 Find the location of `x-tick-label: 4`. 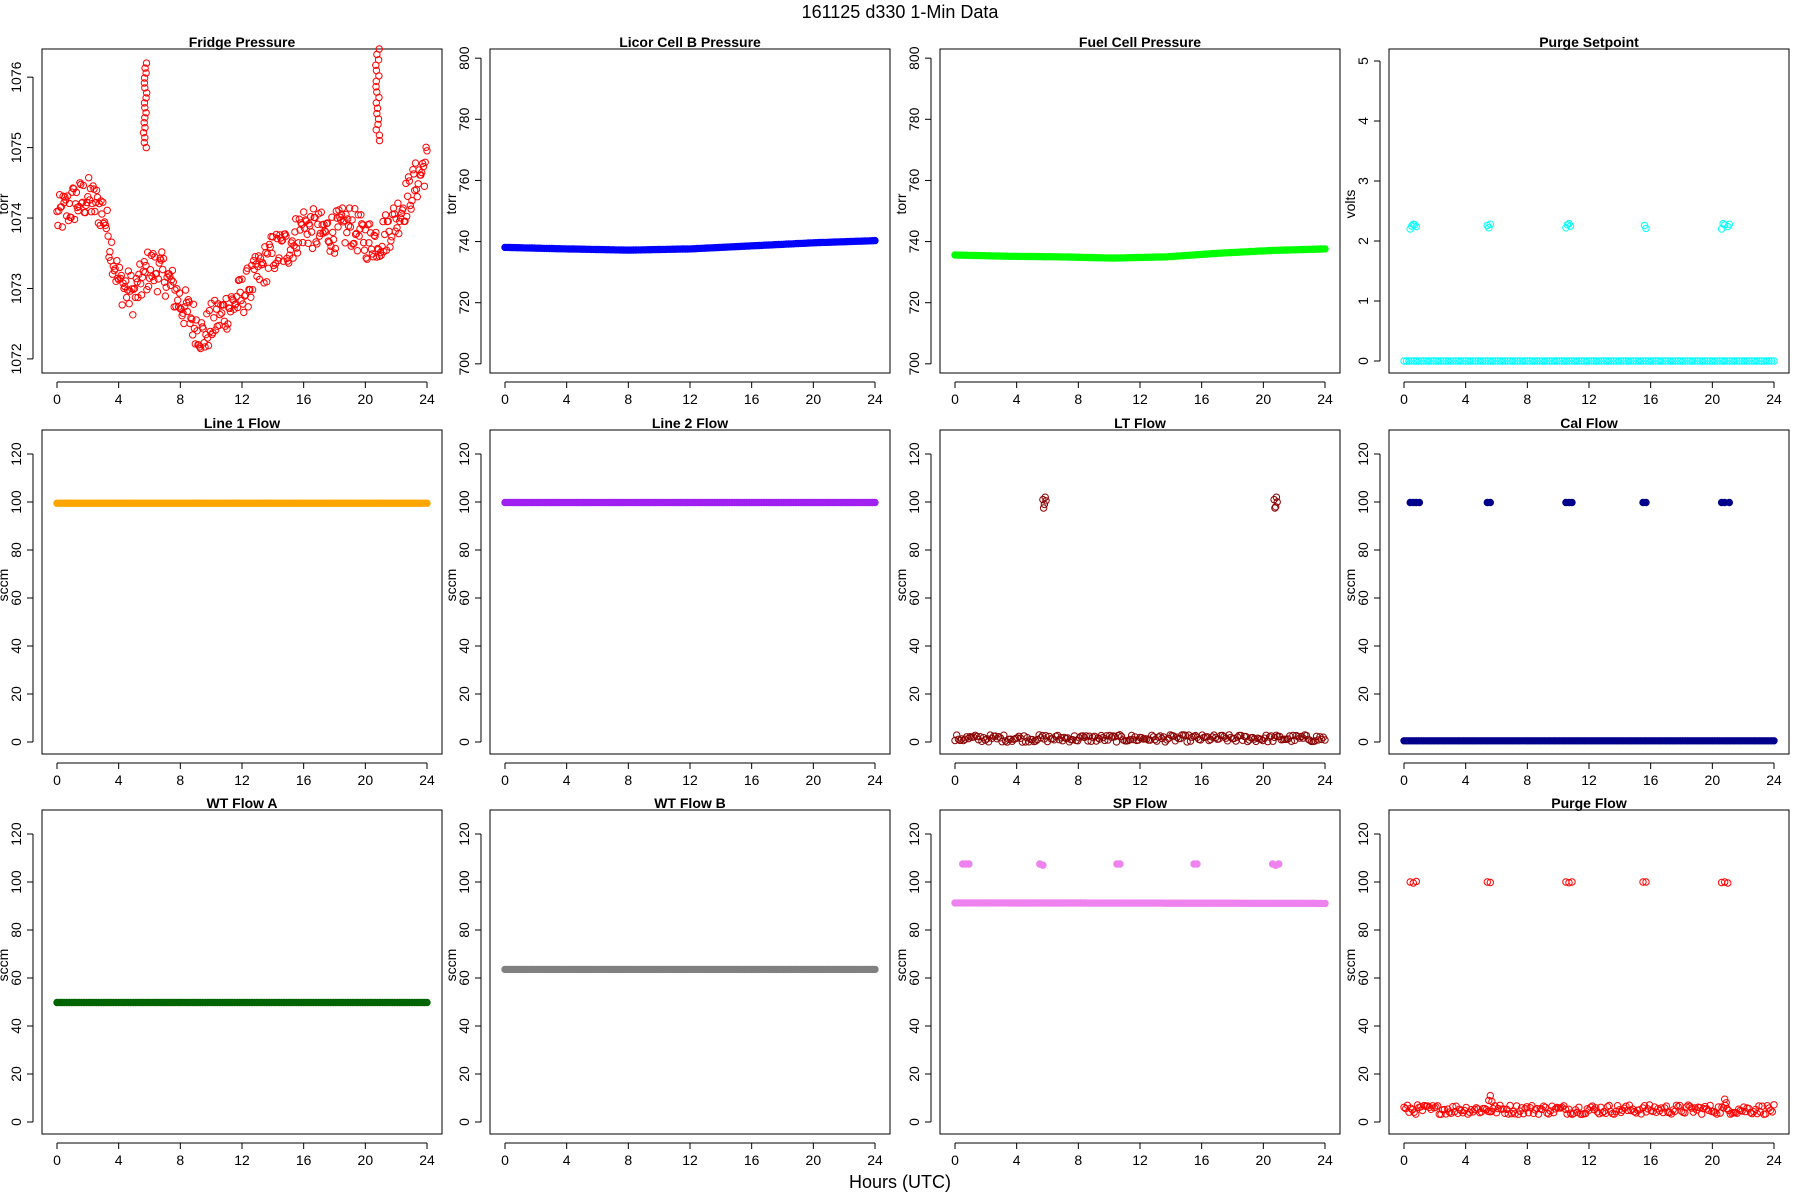

x-tick-label: 4 is located at coordinates (1466, 399).